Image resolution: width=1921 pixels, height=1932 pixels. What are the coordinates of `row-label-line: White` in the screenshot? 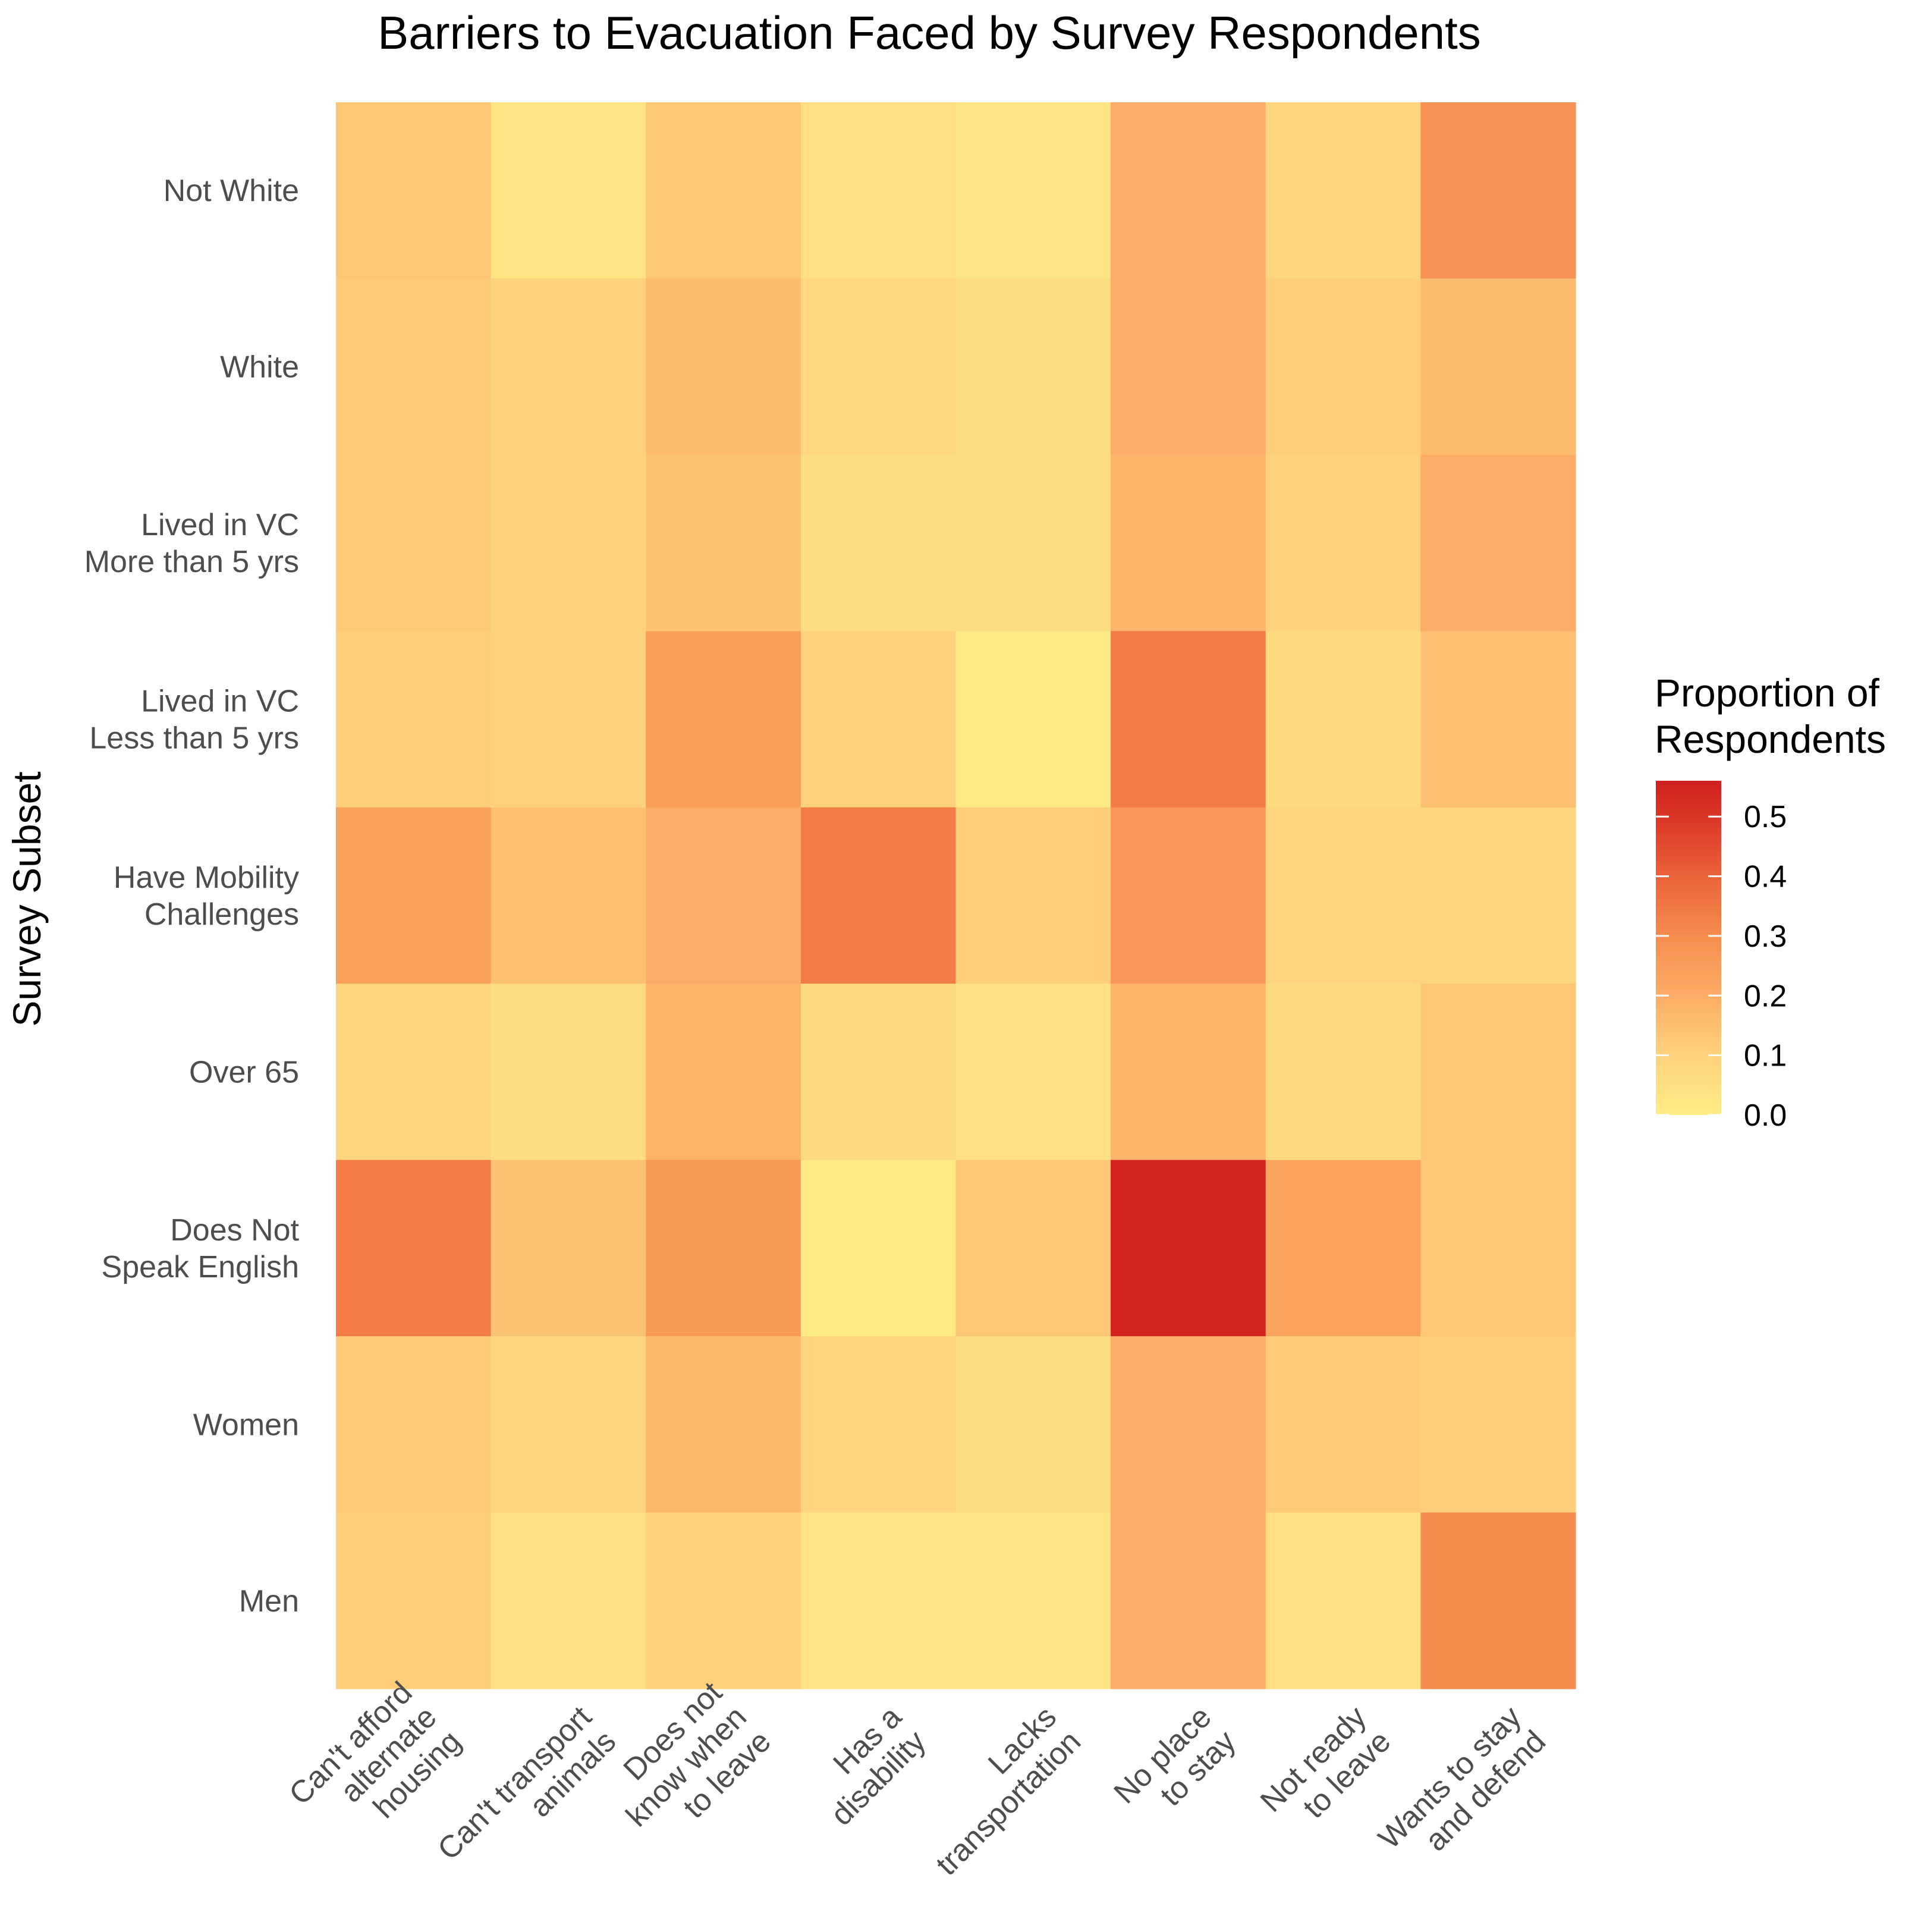 It's located at (259, 367).